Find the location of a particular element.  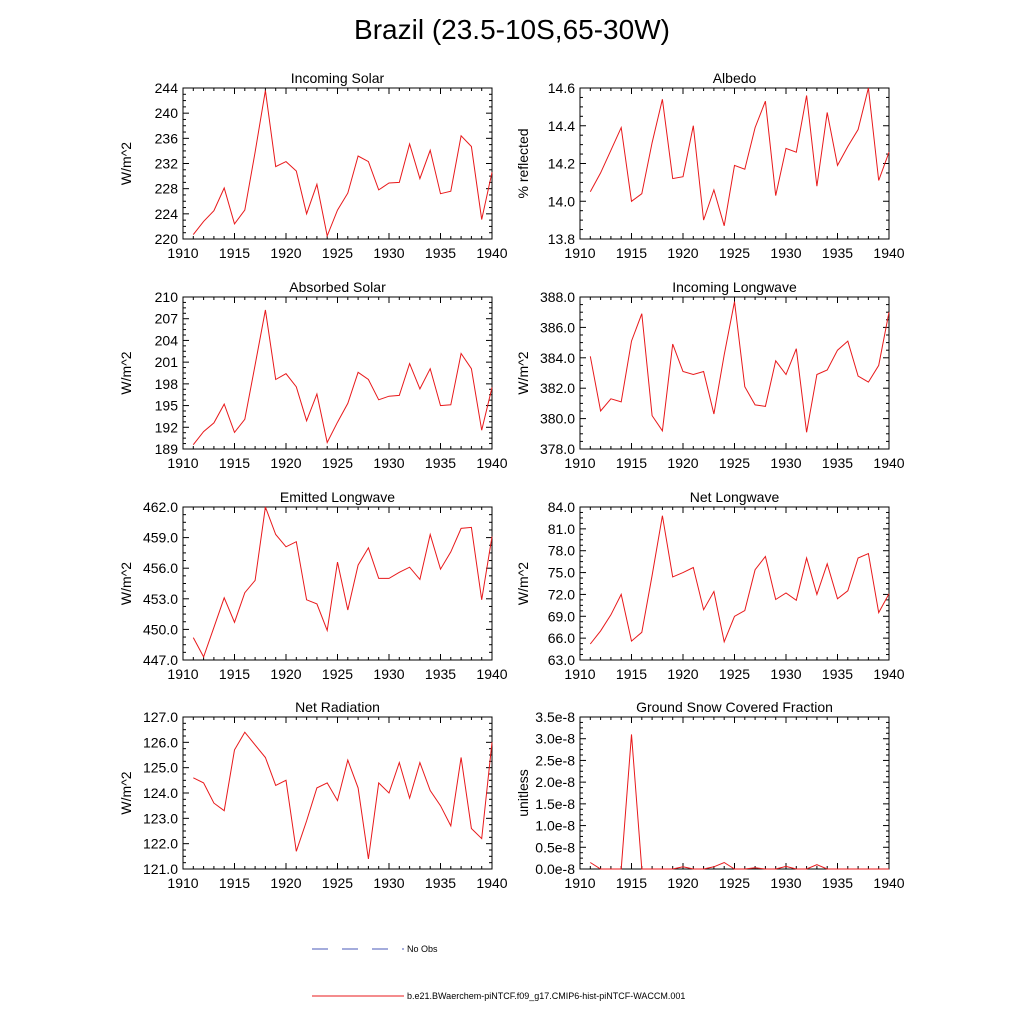

legend-entry-no-obs: No Obs is located at coordinates (375, 949).